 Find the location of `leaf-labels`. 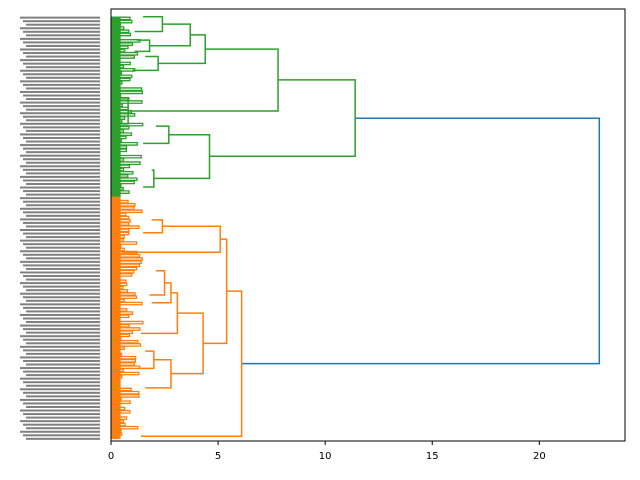

leaf-labels is located at coordinates (60, 228).